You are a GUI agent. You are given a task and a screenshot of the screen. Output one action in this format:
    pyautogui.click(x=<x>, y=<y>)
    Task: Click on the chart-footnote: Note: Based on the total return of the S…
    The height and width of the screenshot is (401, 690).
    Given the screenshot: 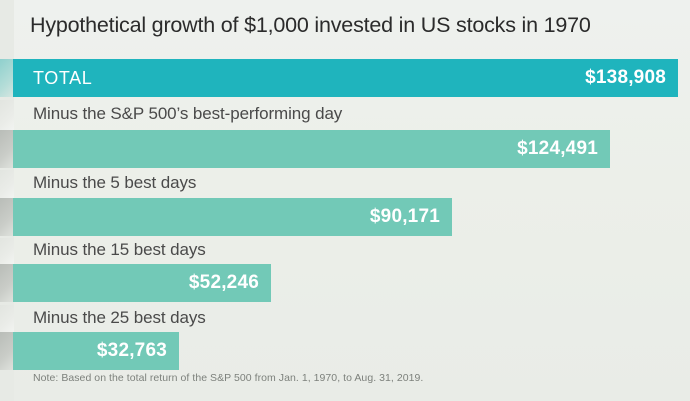 What is the action you would take?
    pyautogui.click(x=228, y=378)
    